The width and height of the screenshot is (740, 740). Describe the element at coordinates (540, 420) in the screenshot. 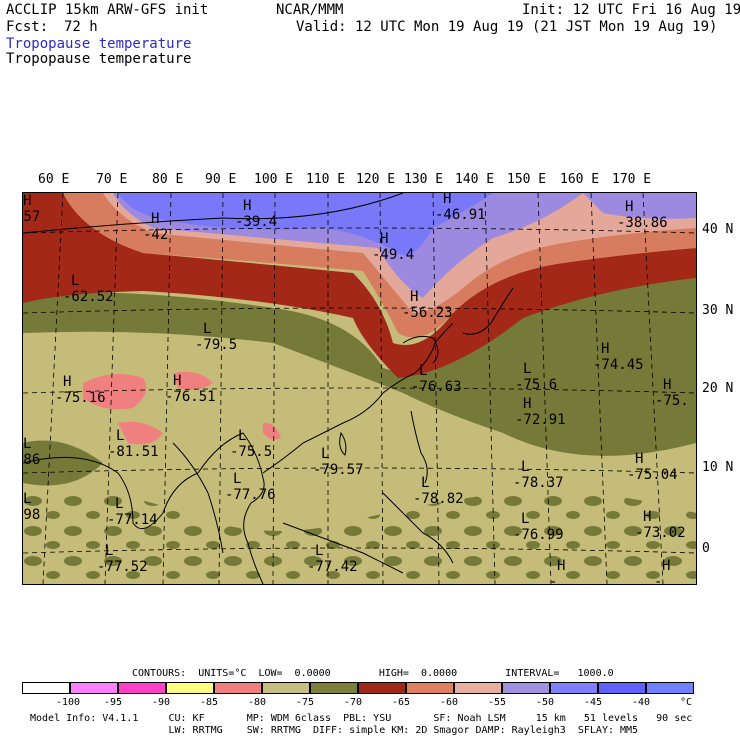

I see `extremum-value: -72.91` at that location.